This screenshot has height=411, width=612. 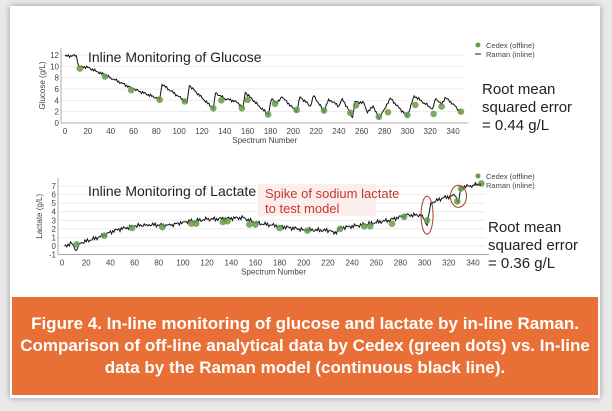 I want to click on rmse-text: = 0.44 g/L, so click(x=515, y=125).